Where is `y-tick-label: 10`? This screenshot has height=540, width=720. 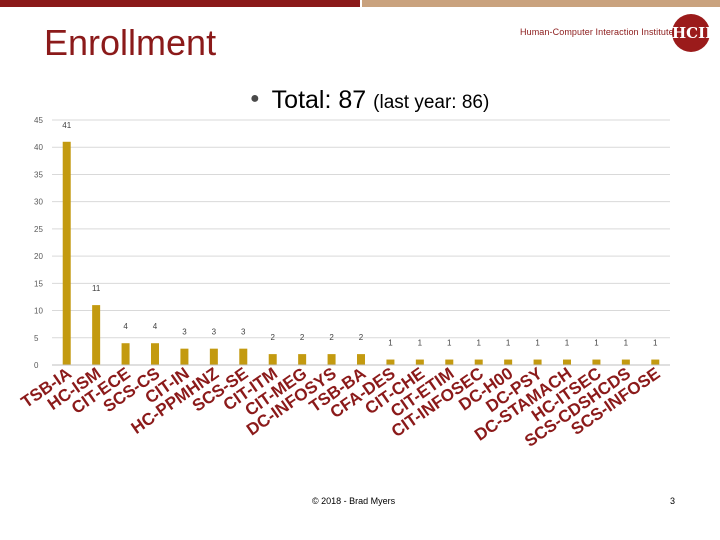 y-tick-label: 10 is located at coordinates (38, 311).